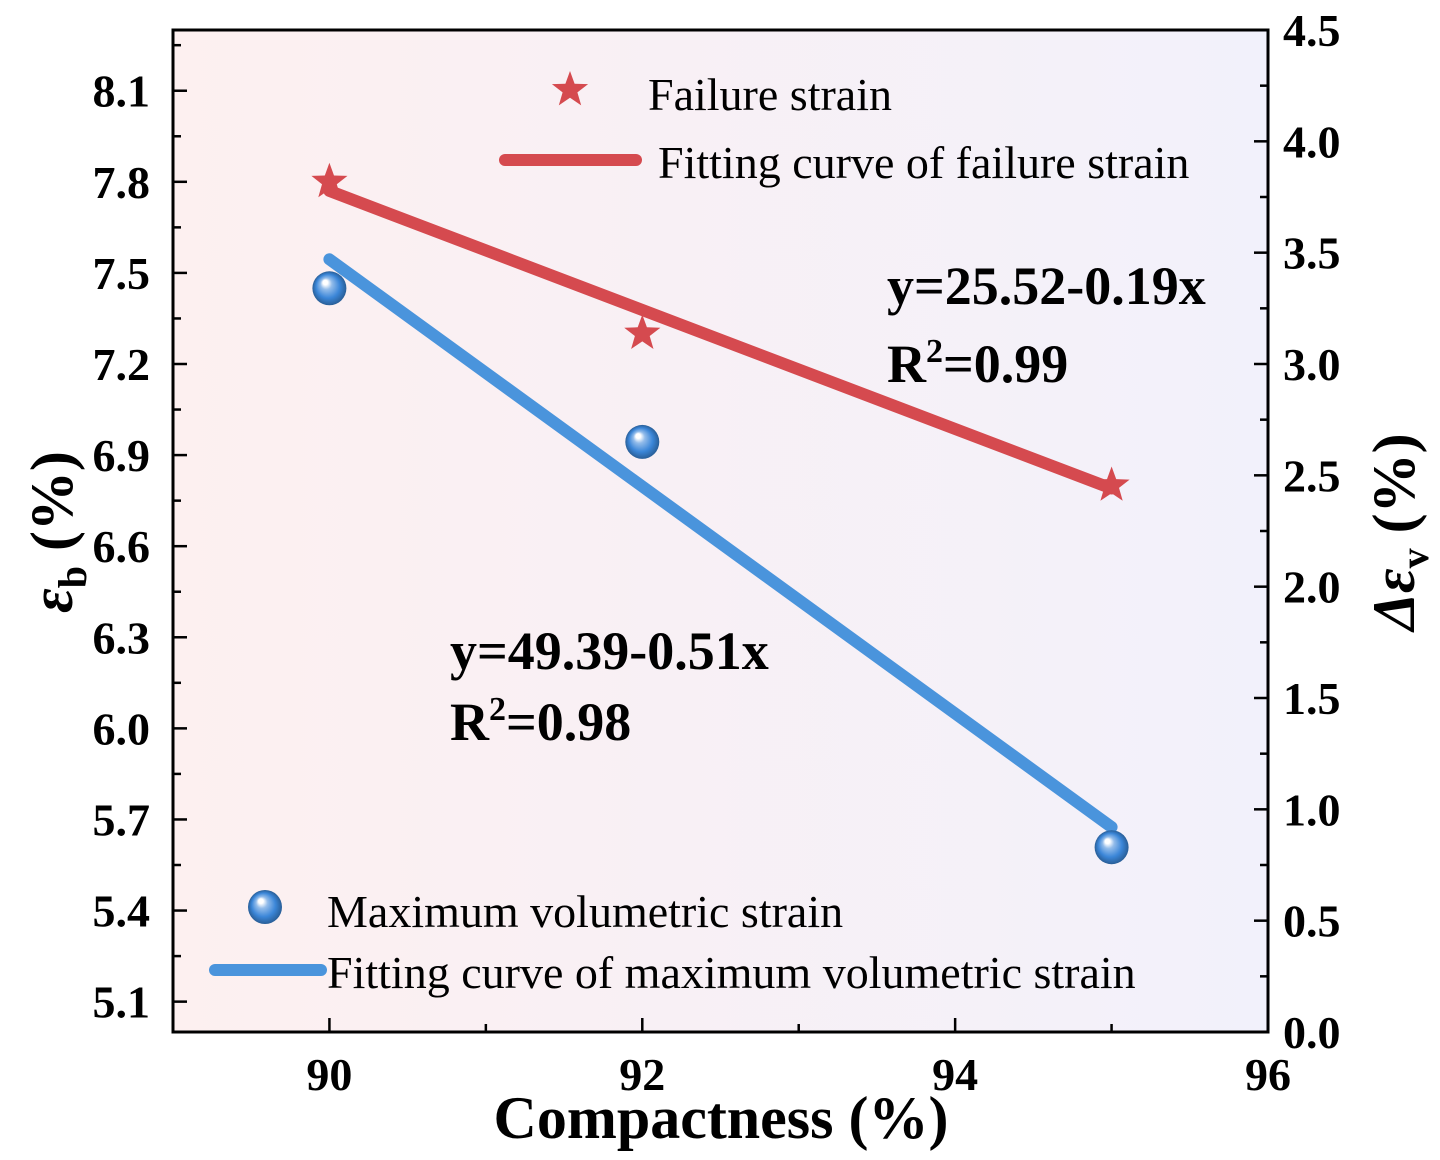 This screenshot has height=1160, width=1440. I want to click on annotation-volumetric-r-value: =0.98, so click(568, 722).